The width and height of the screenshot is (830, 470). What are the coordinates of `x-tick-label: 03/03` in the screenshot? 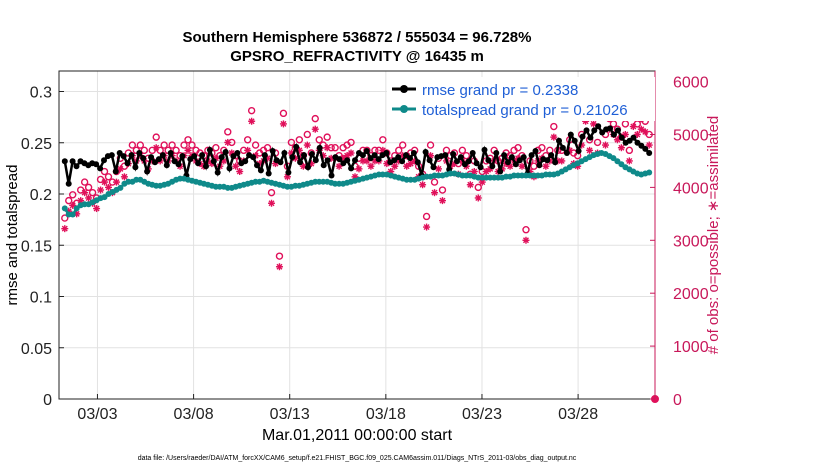 It's located at (97, 414).